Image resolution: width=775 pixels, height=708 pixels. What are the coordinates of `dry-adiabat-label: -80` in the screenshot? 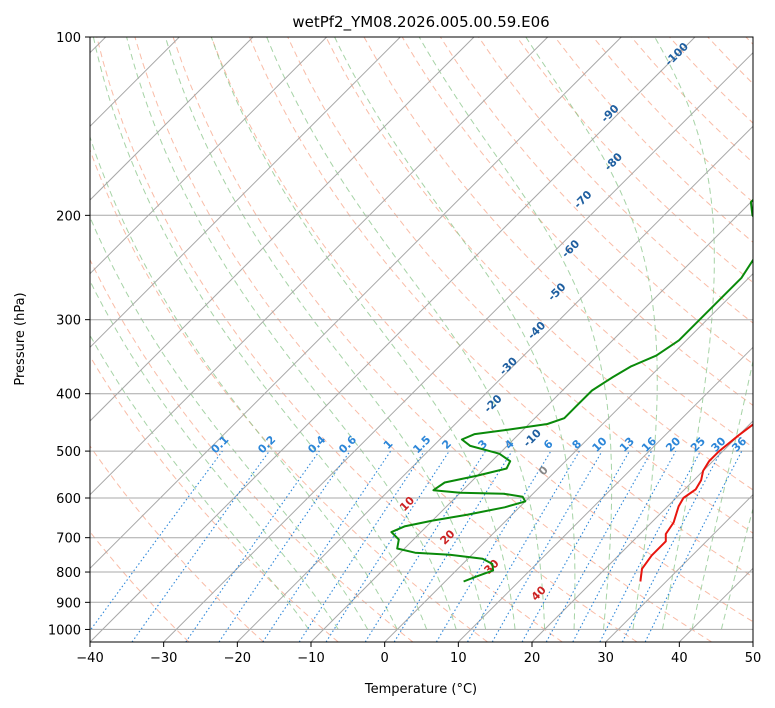 It's located at (613, 161).